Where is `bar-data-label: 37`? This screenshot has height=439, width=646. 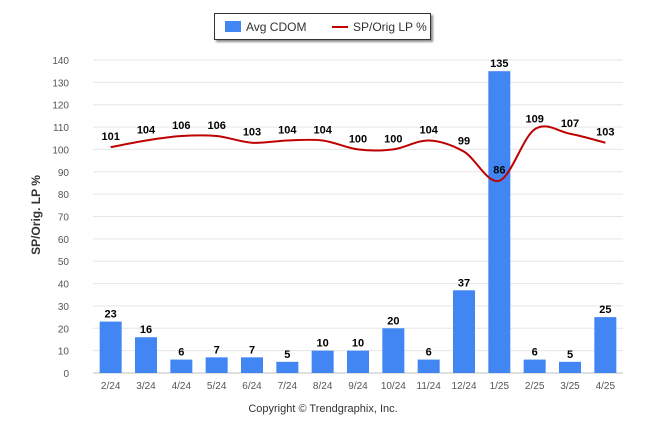
bar-data-label: 37 is located at coordinates (464, 283).